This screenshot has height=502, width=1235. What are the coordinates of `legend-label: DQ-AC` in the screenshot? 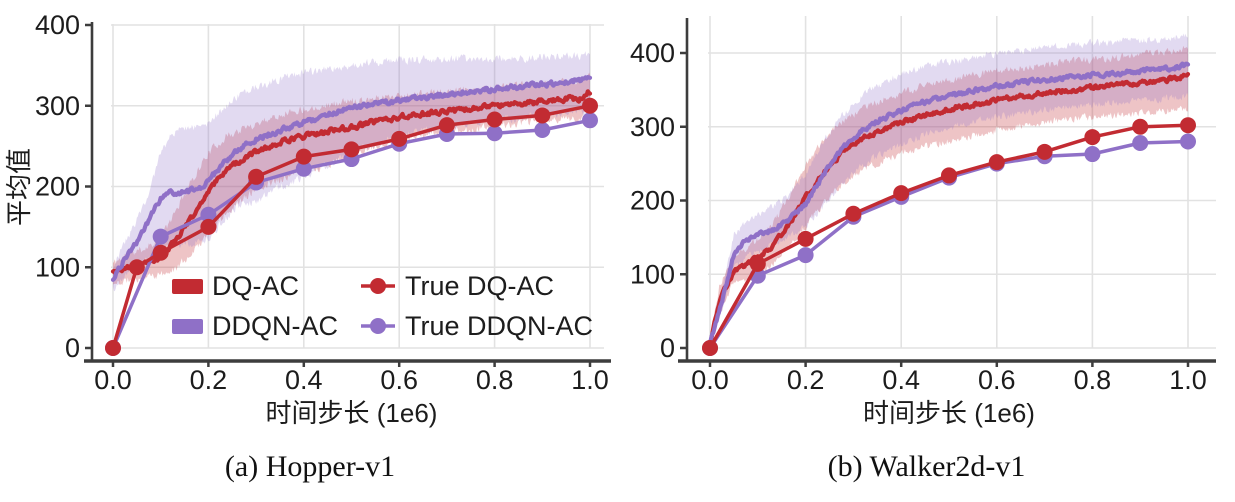 It's located at (255, 285).